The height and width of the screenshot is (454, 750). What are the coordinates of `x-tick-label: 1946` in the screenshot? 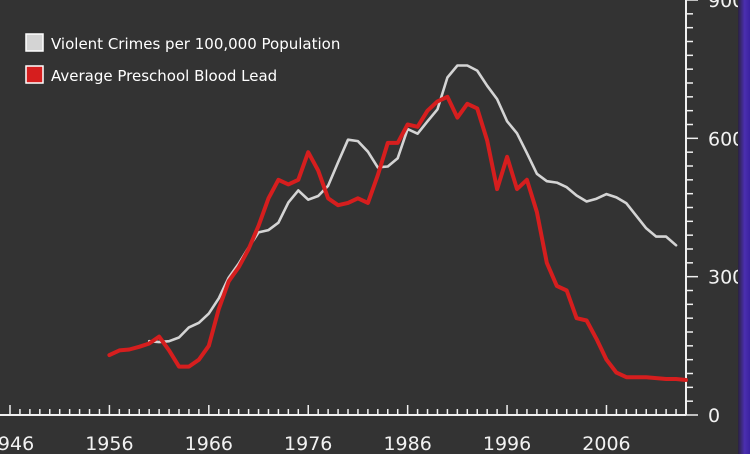 It's located at (17, 443).